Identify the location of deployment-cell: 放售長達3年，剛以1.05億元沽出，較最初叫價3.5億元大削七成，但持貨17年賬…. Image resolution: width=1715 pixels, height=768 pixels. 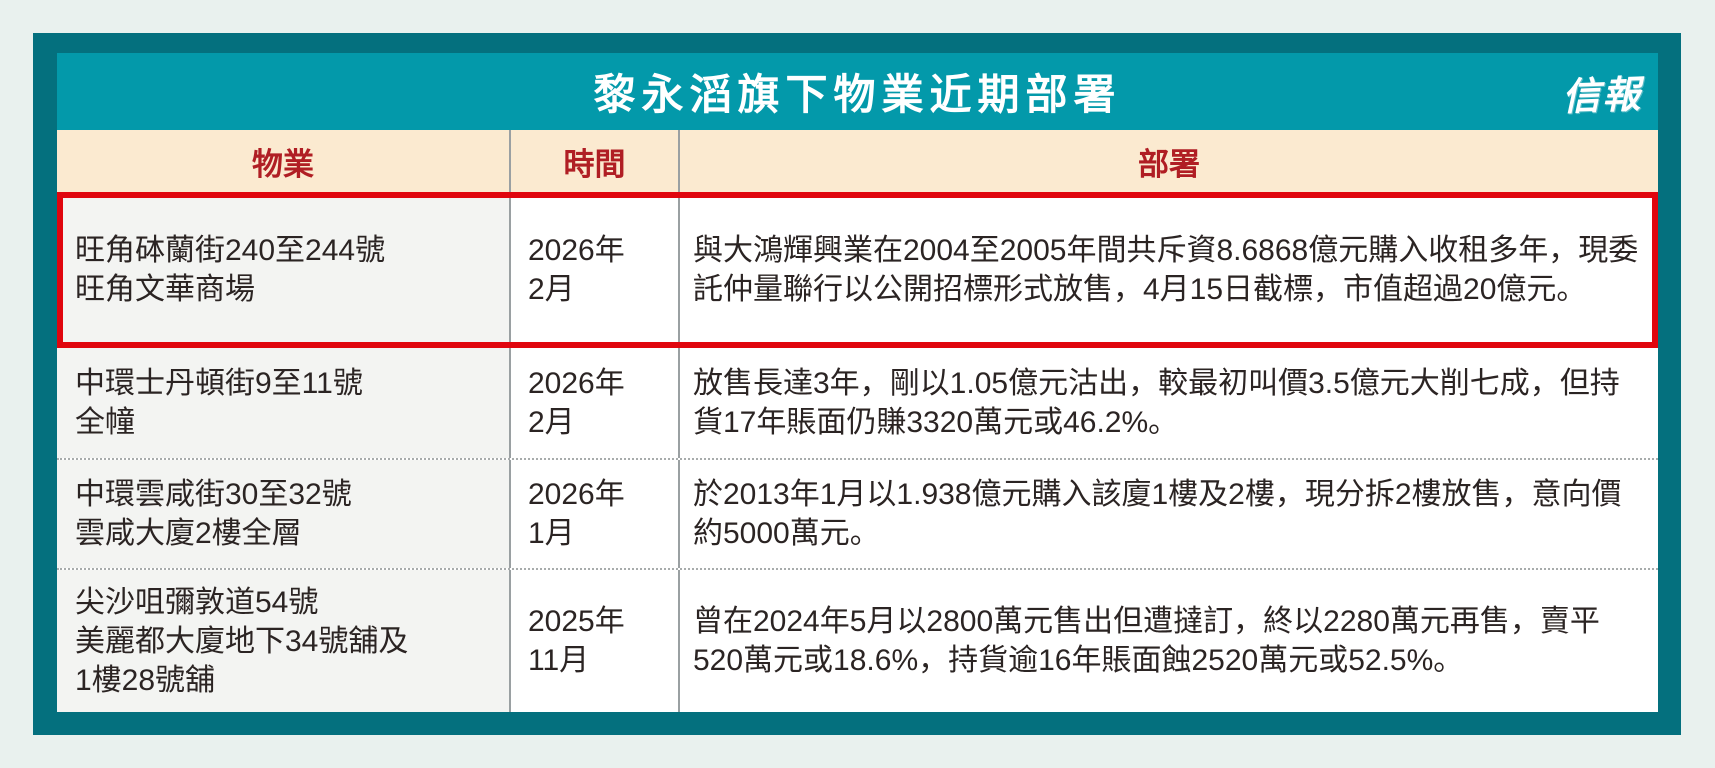
(1168, 403).